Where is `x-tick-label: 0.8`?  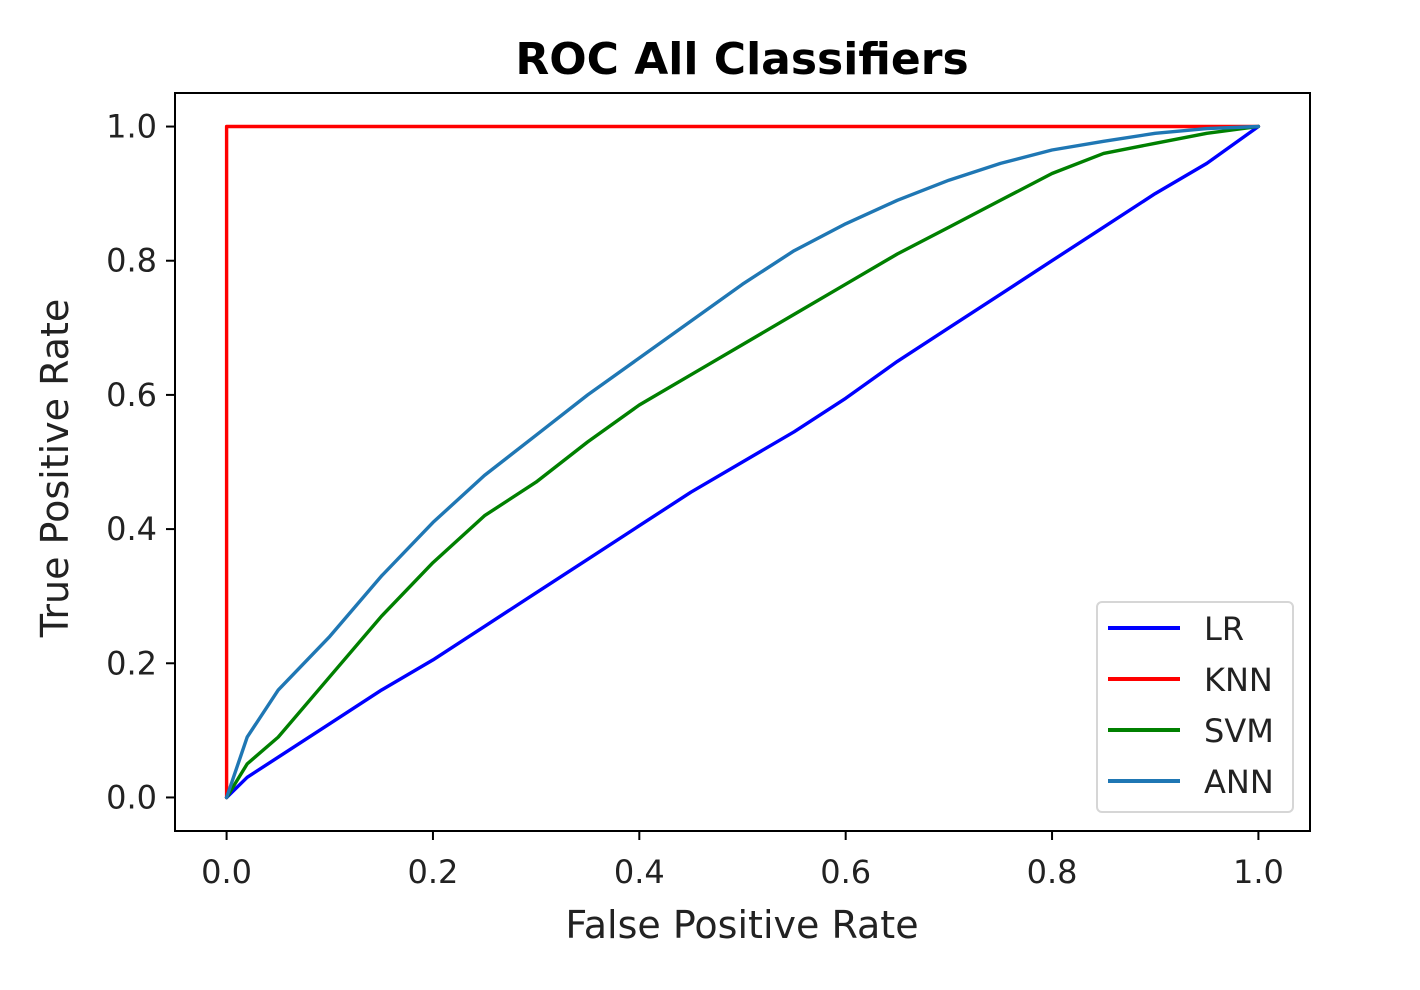 x-tick-label: 0.8 is located at coordinates (1052, 872).